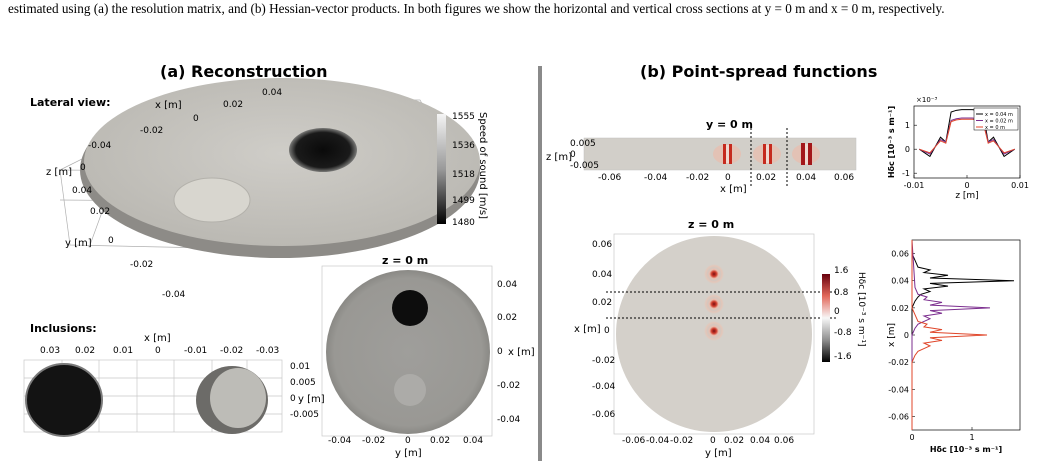 This screenshot has width=1041, height=467. Describe the element at coordinates (244, 71) in the screenshot. I see `panel-a-title: (a) Reconstruction` at that location.